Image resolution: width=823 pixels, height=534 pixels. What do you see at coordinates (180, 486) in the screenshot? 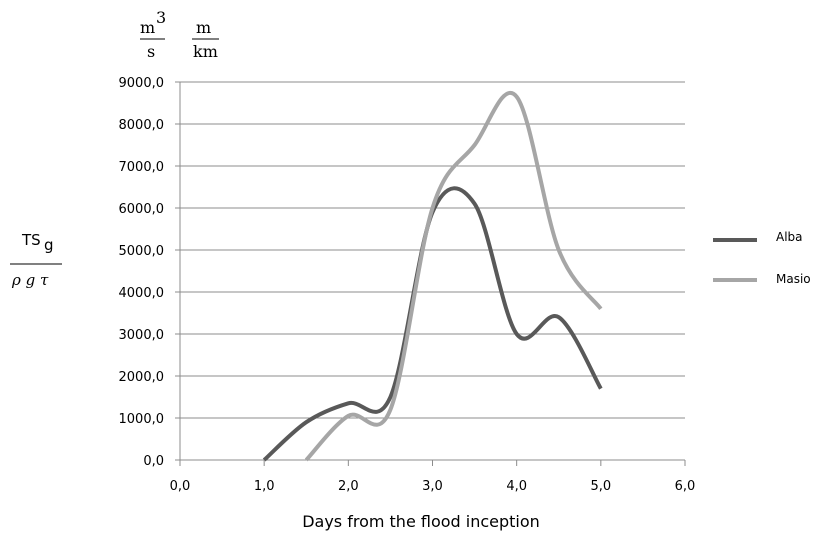
I see `x-tick-label: 0,0` at bounding box center [180, 486].